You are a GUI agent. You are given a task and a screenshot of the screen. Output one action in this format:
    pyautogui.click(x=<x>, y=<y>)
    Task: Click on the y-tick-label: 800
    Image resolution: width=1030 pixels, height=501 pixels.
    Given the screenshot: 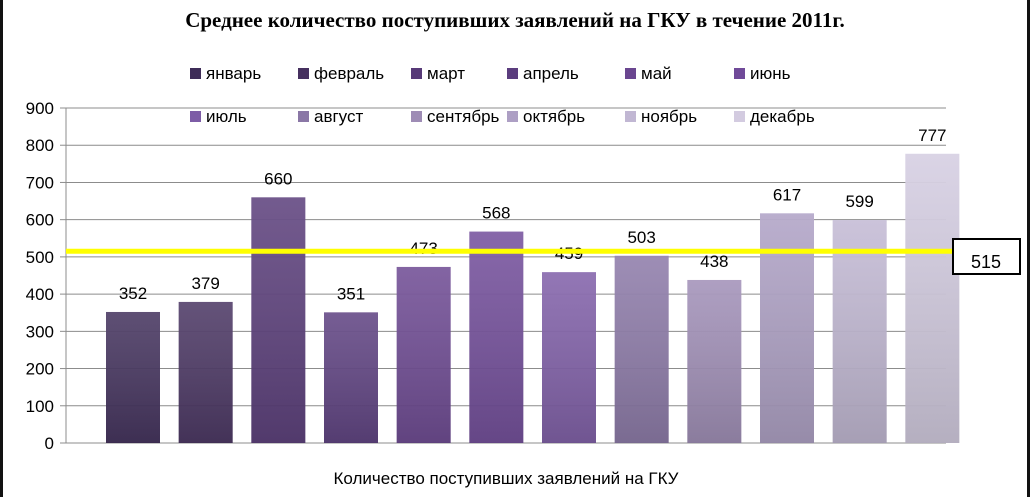 What is the action you would take?
    pyautogui.click(x=40, y=145)
    